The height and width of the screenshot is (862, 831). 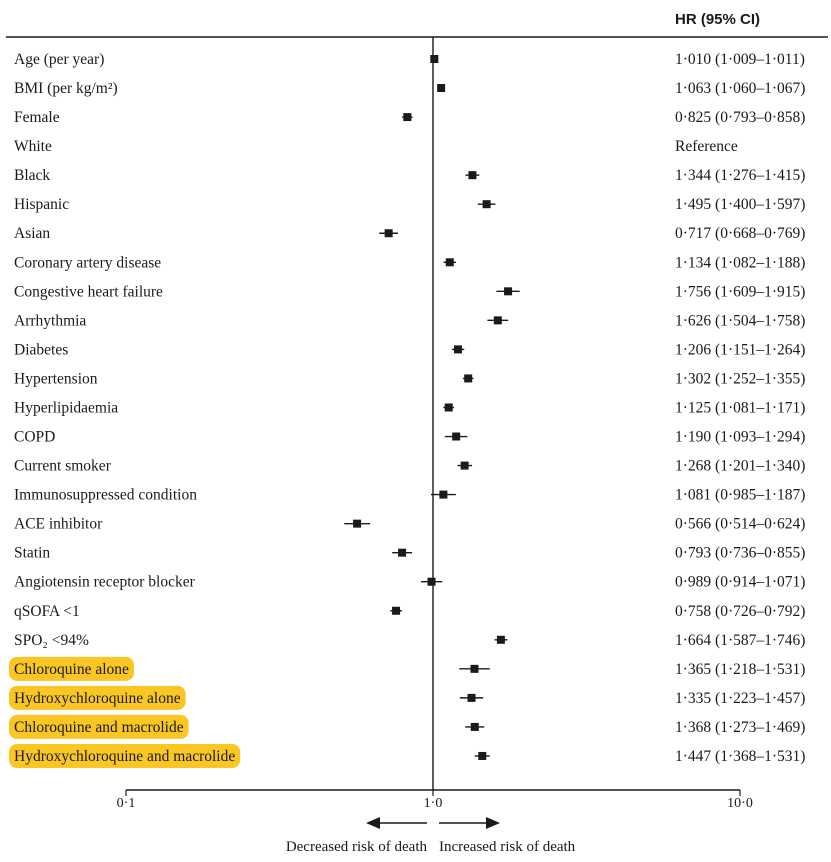 What do you see at coordinates (740, 553) in the screenshot?
I see `hr-ci-value: 0·793 (0·736–0·855)` at bounding box center [740, 553].